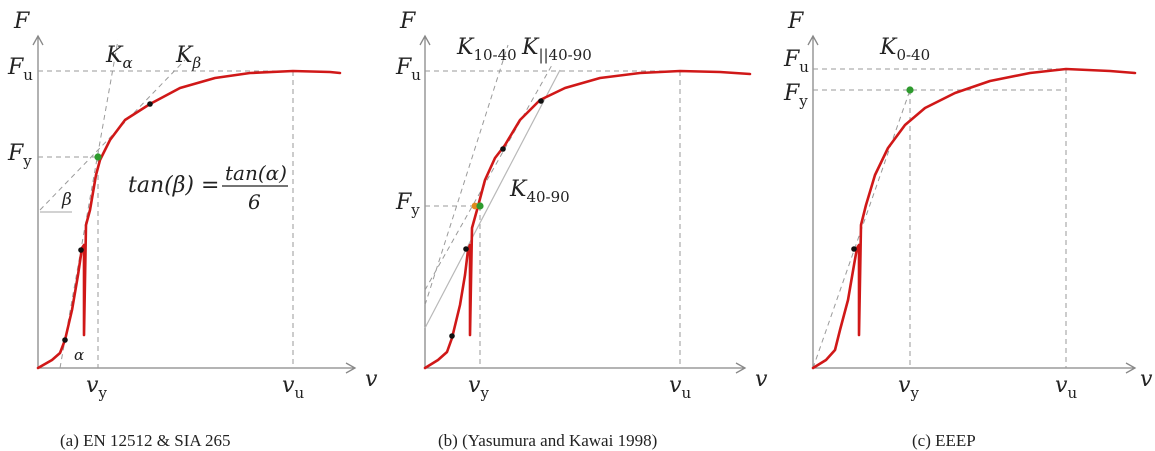 The height and width of the screenshot is (451, 1155). What do you see at coordinates (547, 440) in the screenshot?
I see `caption: (b) (Yasumura and Kawai 1998)` at bounding box center [547, 440].